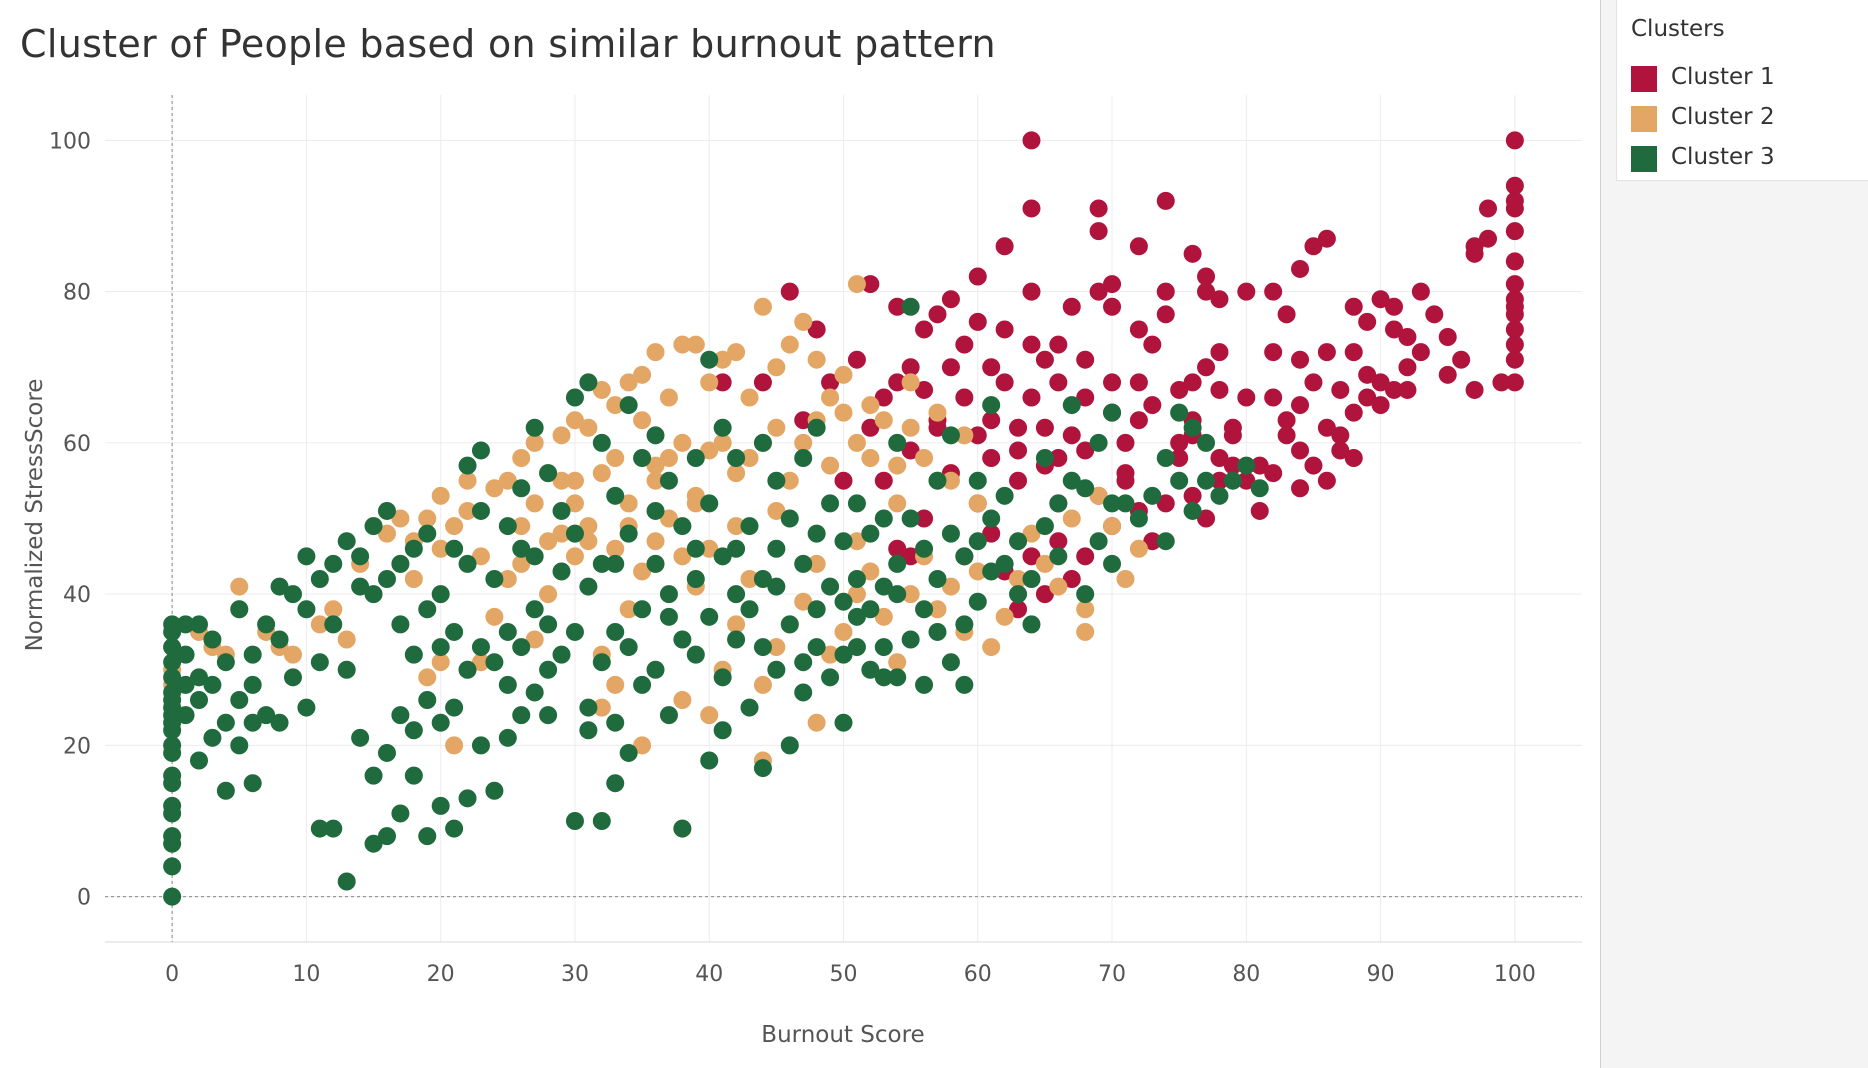 This screenshot has height=1068, width=1868. I want to click on x-tick-label: 90, so click(1381, 974).